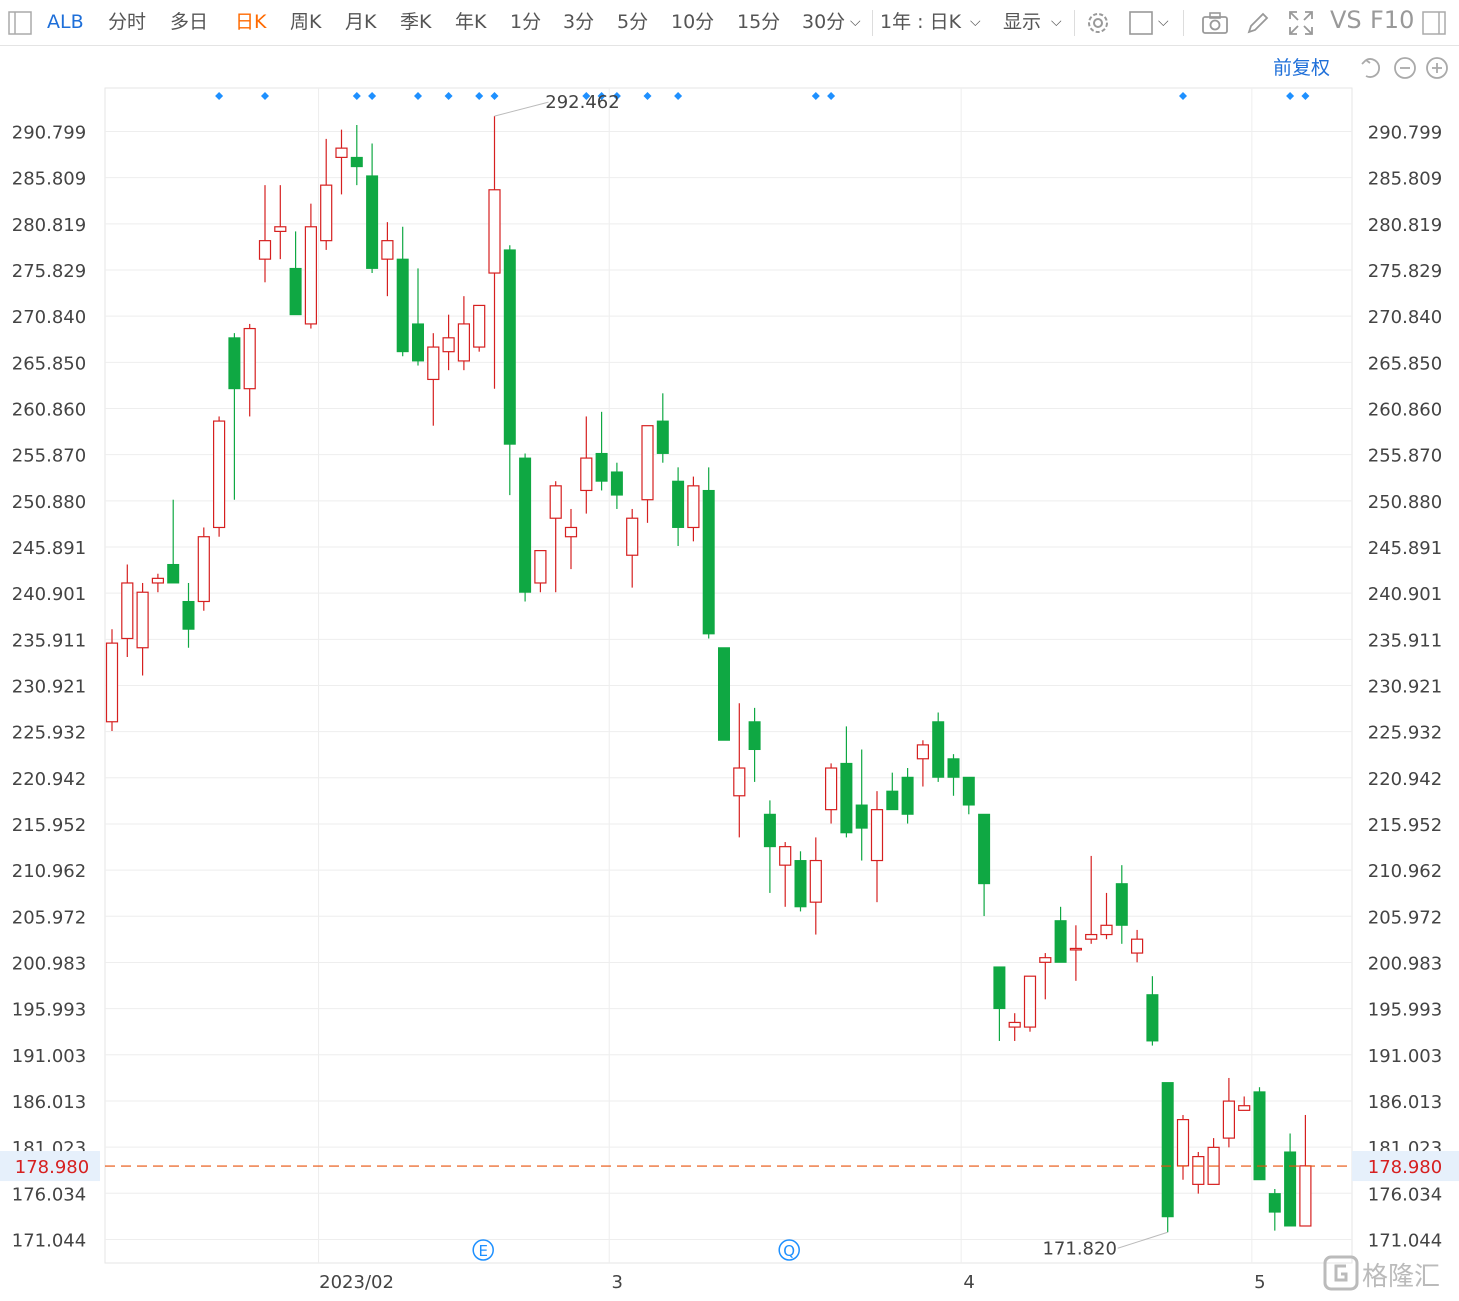 The image size is (1459, 1301). Describe the element at coordinates (251, 22) in the screenshot. I see `period-tab: 日K` at that location.